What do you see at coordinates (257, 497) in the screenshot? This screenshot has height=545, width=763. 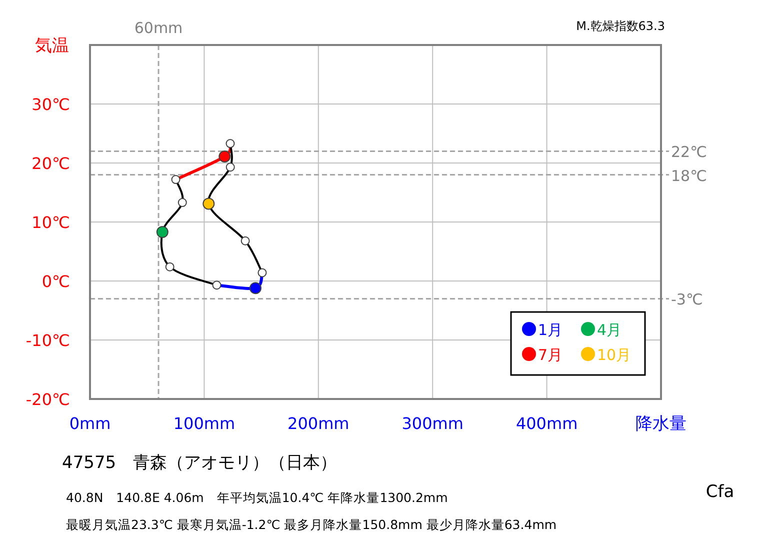 I see `text: 40.8N 140.8E 4.06m 年平均気温10.4℃ 年降水量1300.2mm` at bounding box center [257, 497].